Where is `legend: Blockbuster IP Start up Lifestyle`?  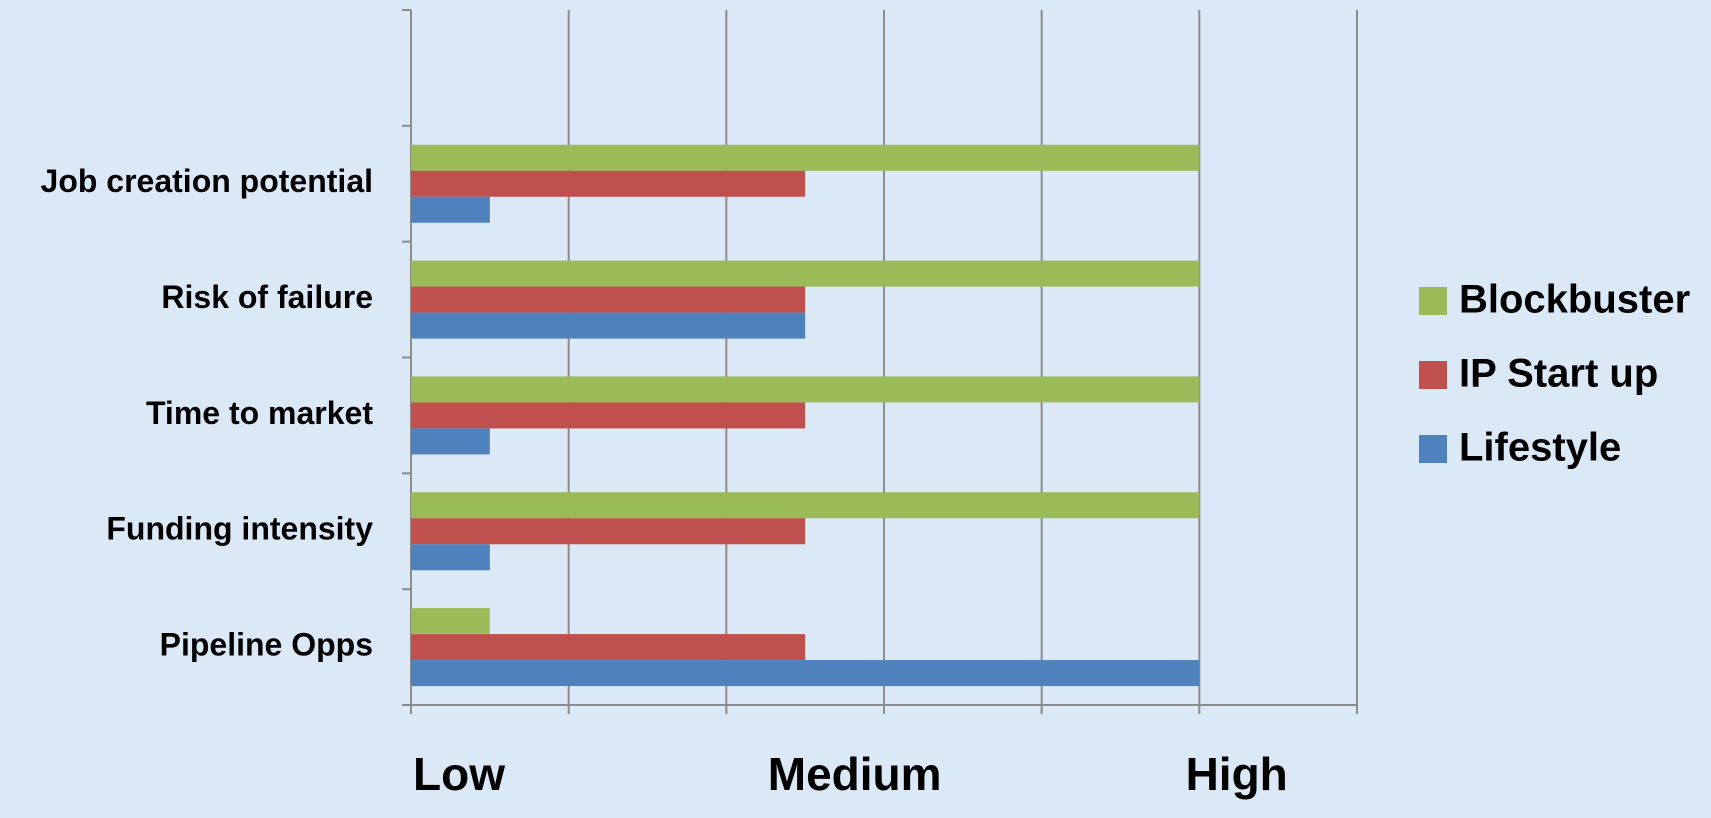 legend: Blockbuster IP Start up Lifestyle is located at coordinates (1554, 374).